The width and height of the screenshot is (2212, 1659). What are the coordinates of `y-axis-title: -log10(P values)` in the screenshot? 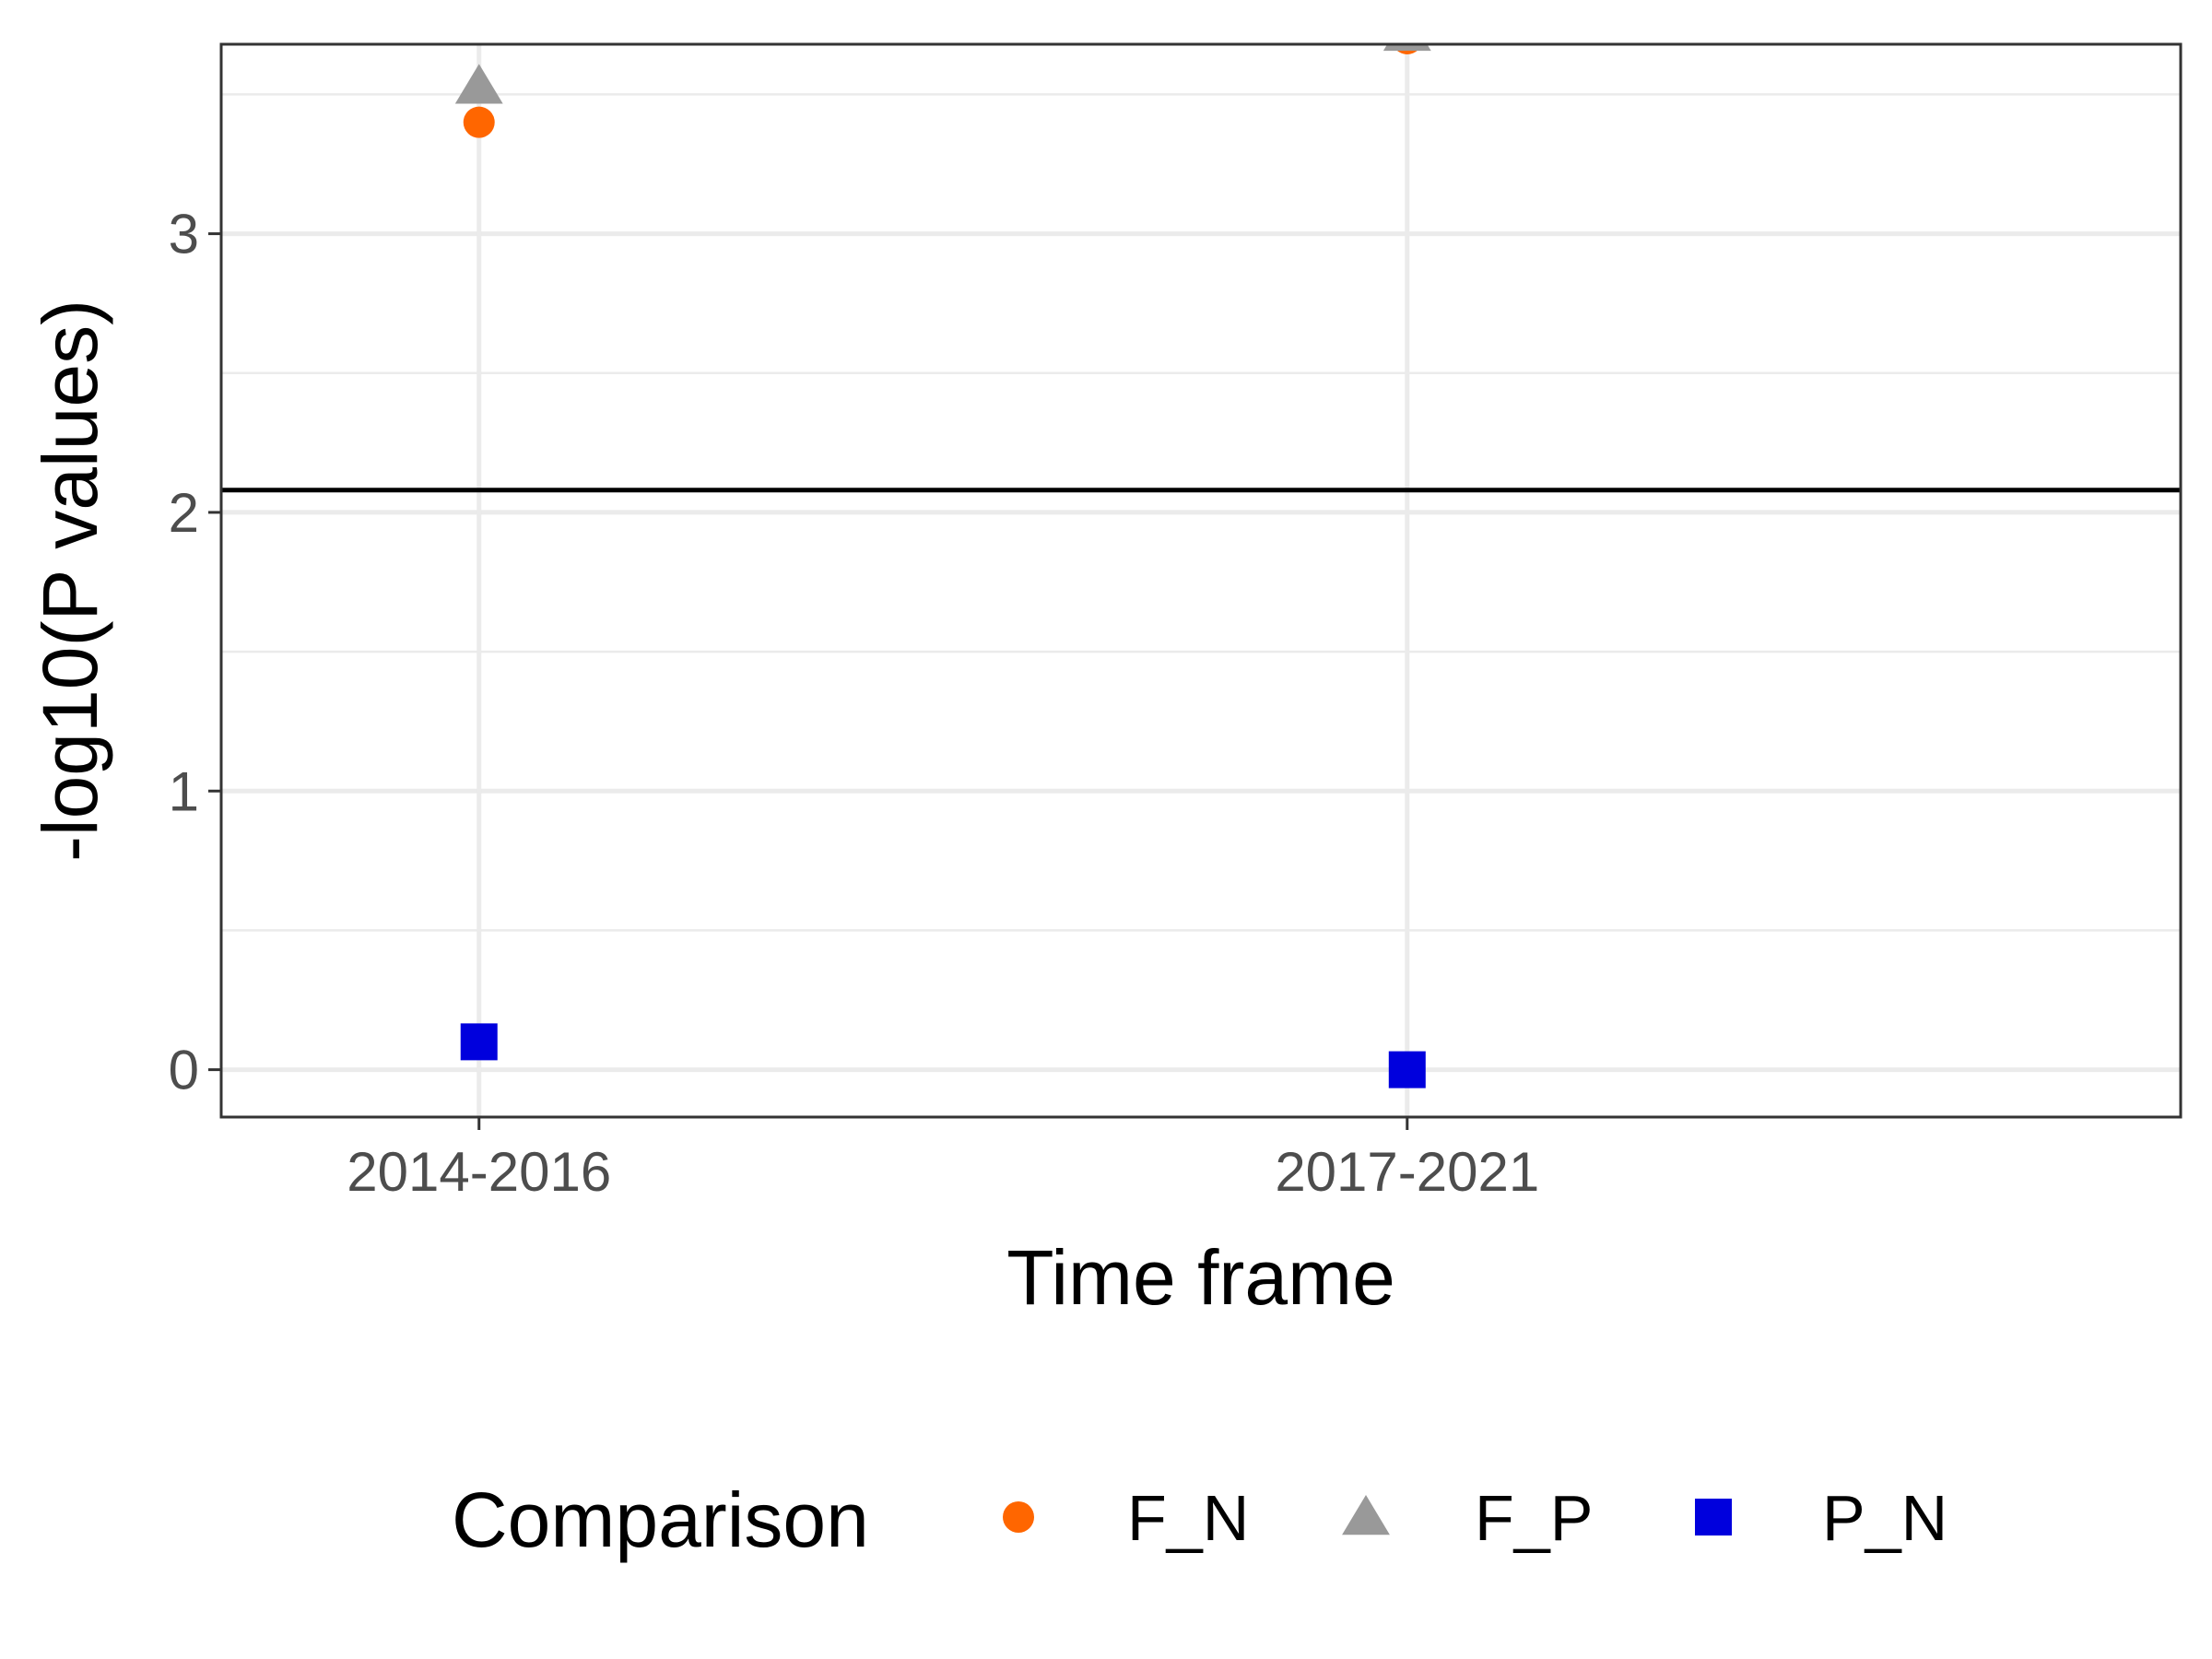 It's located at (70, 581).